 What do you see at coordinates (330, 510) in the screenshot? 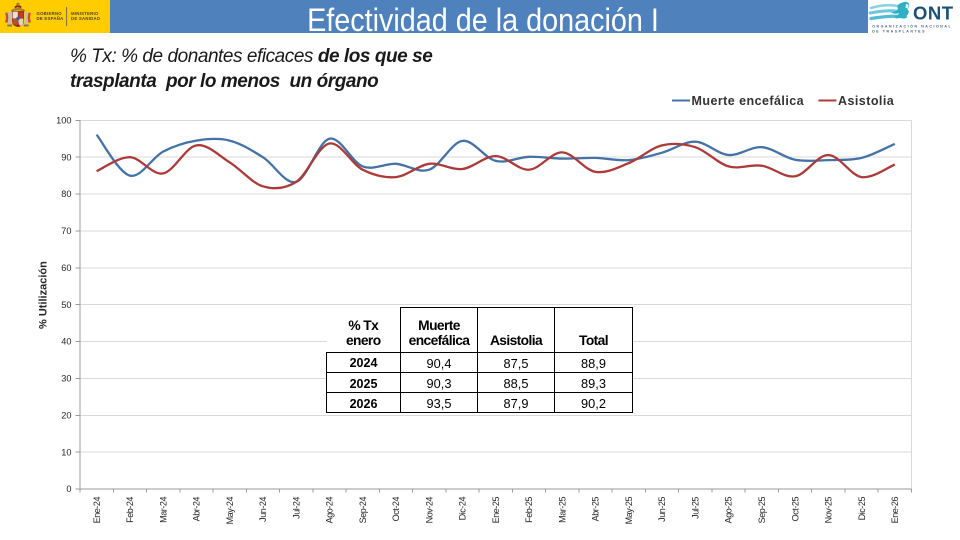
I see `svg-text: Ago-24` at bounding box center [330, 510].